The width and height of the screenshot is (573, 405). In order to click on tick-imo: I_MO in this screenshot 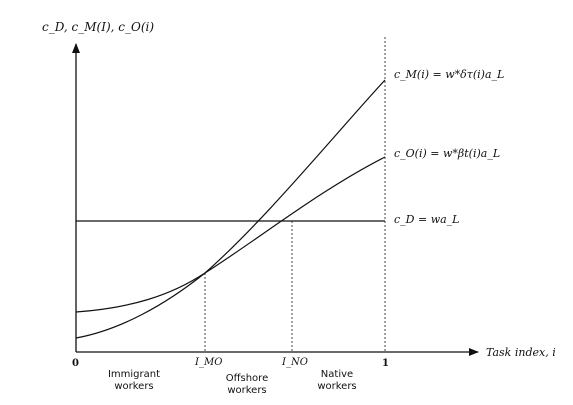, I will do `click(209, 362)`.